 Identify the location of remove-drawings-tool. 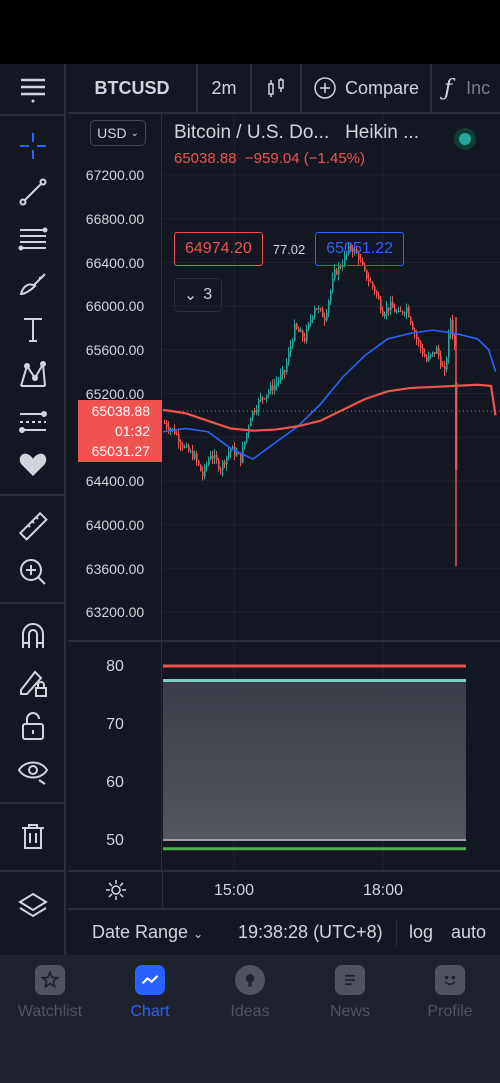
(33, 836).